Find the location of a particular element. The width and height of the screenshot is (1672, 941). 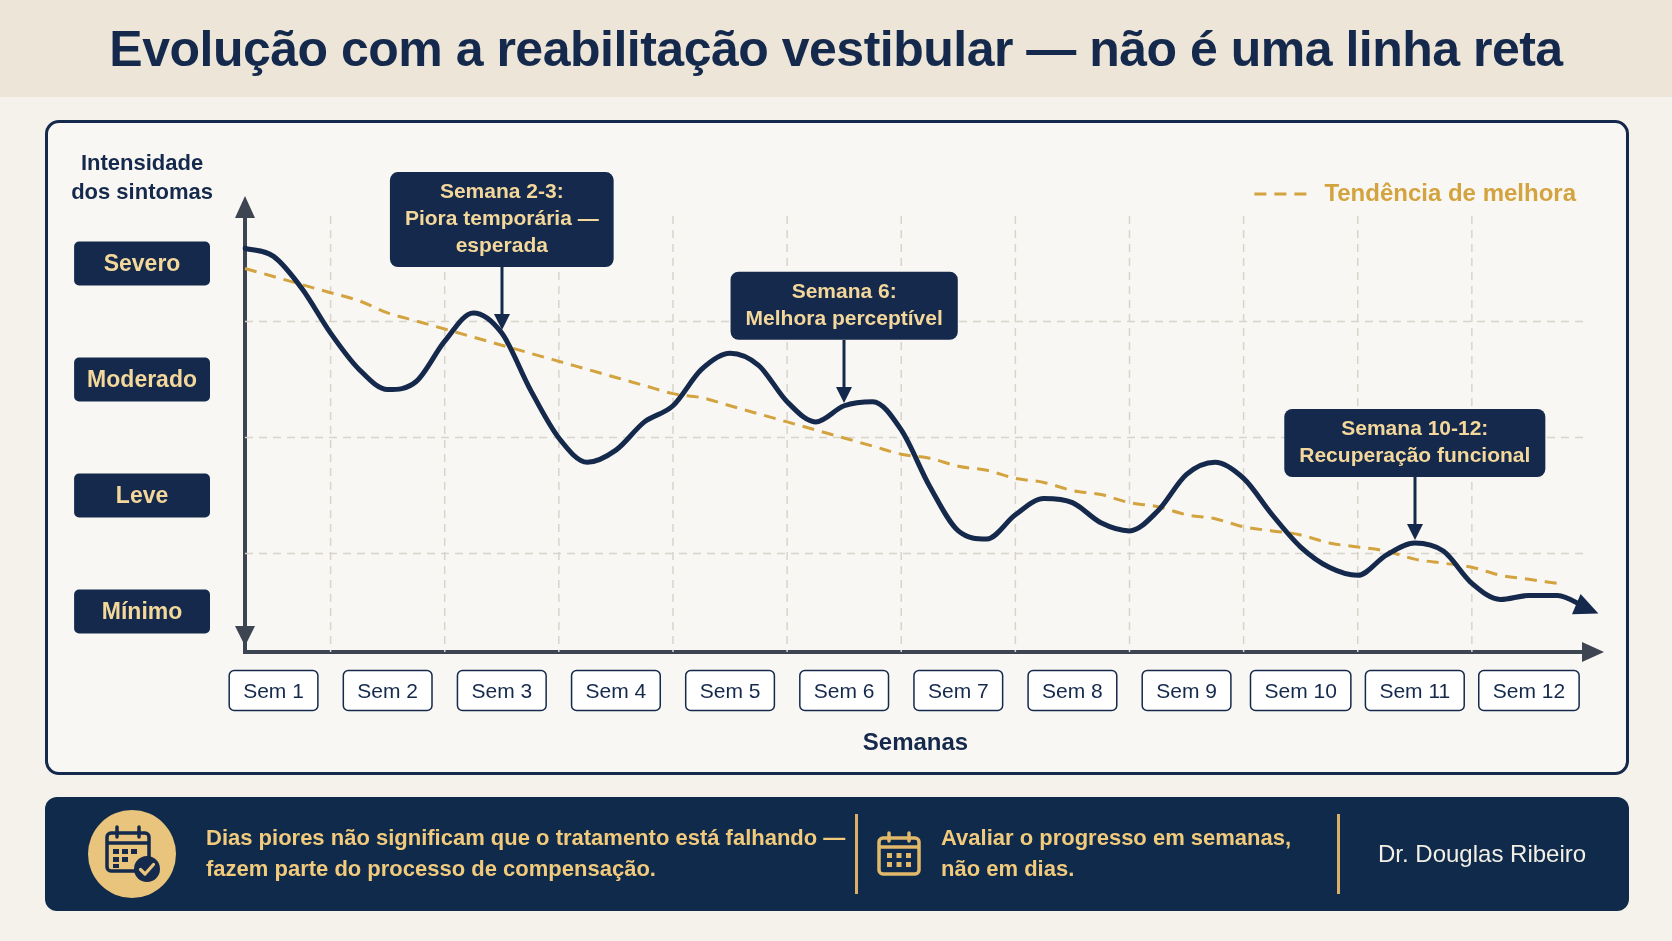

x-tick-label: Sem 5 is located at coordinates (730, 691).